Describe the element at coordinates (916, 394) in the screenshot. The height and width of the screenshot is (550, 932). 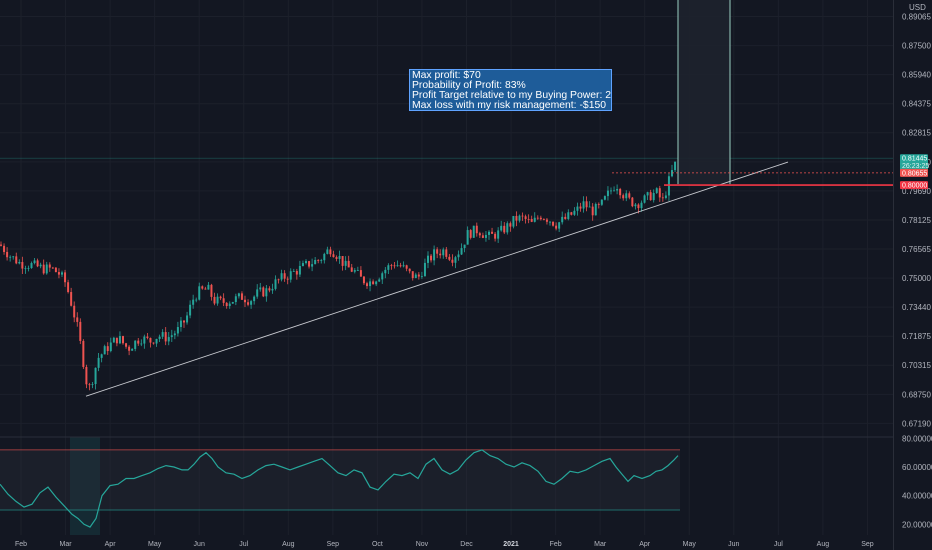
I see `y-tick-label: 0.68750` at that location.